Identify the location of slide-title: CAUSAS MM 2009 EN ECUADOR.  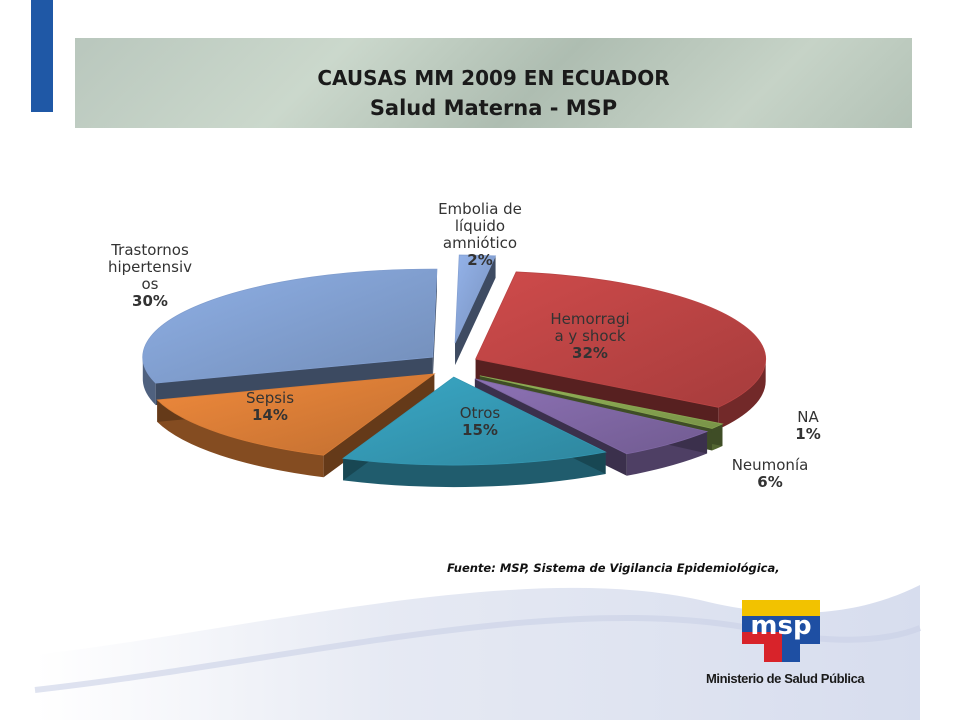
(493, 78).